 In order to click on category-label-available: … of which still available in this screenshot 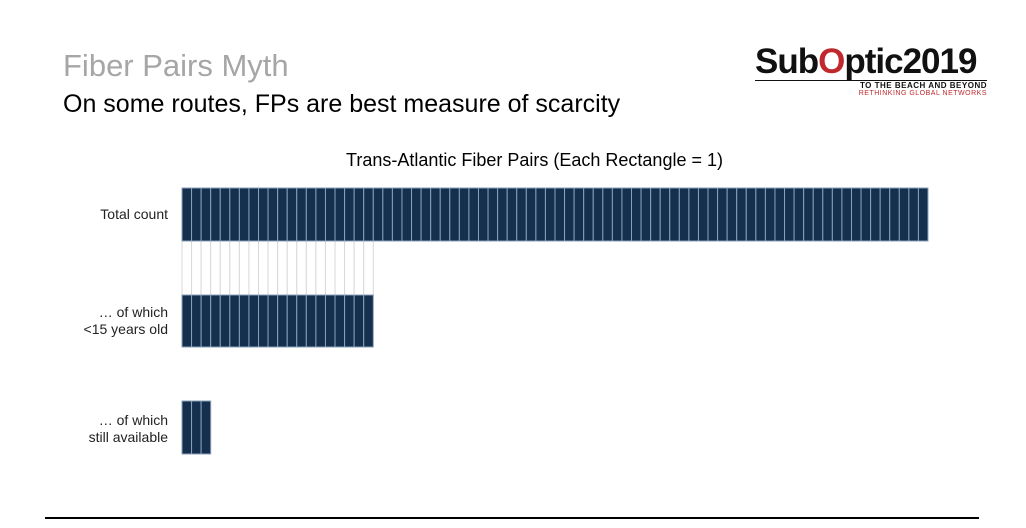, I will do `click(128, 428)`.